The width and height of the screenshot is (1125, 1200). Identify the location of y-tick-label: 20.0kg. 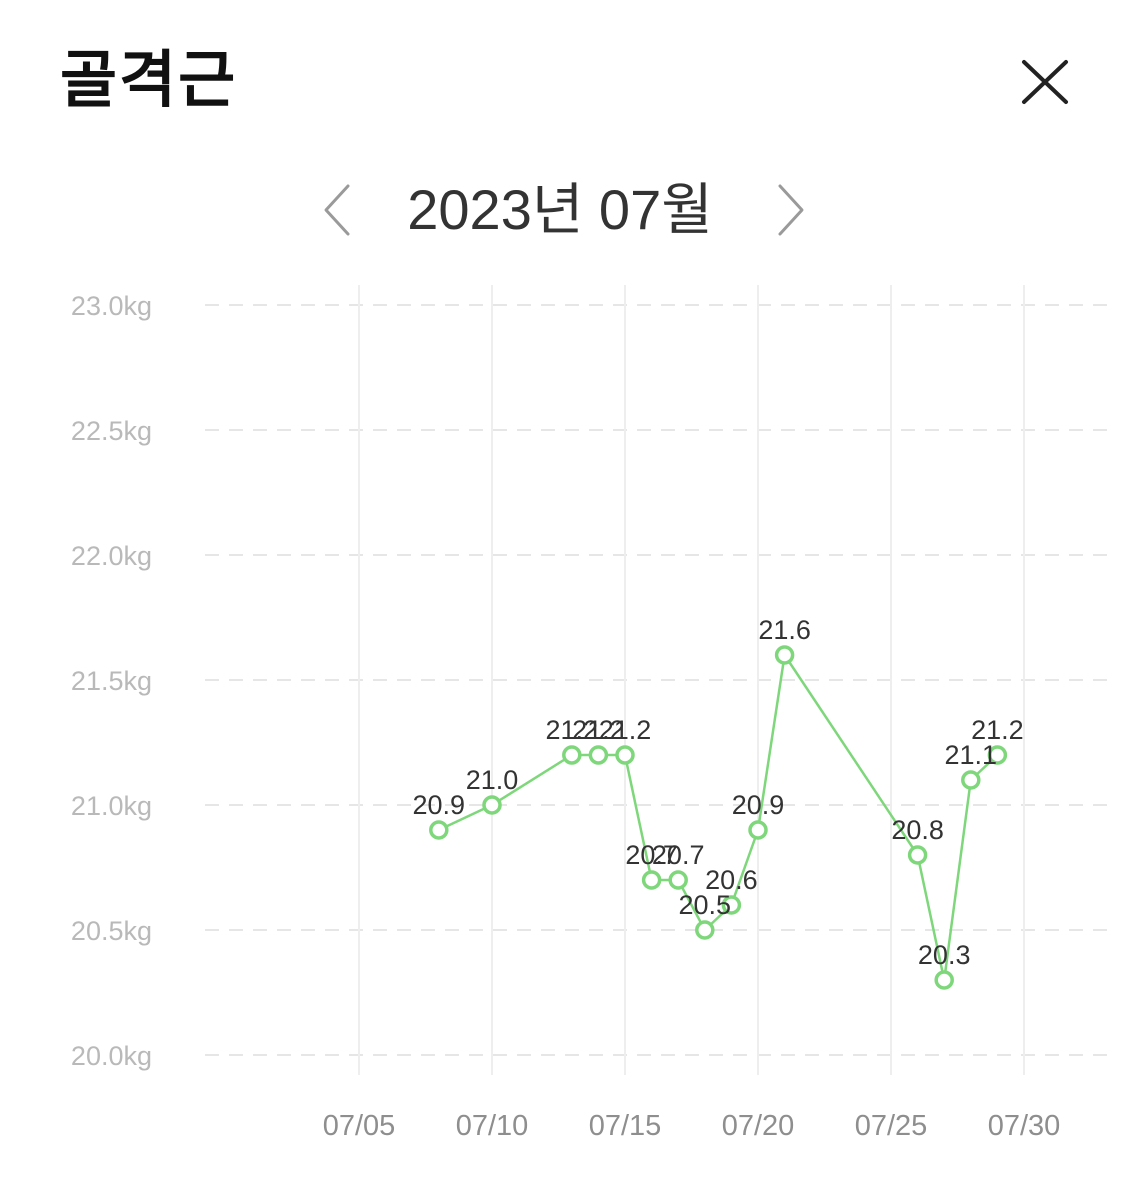
(111, 1056).